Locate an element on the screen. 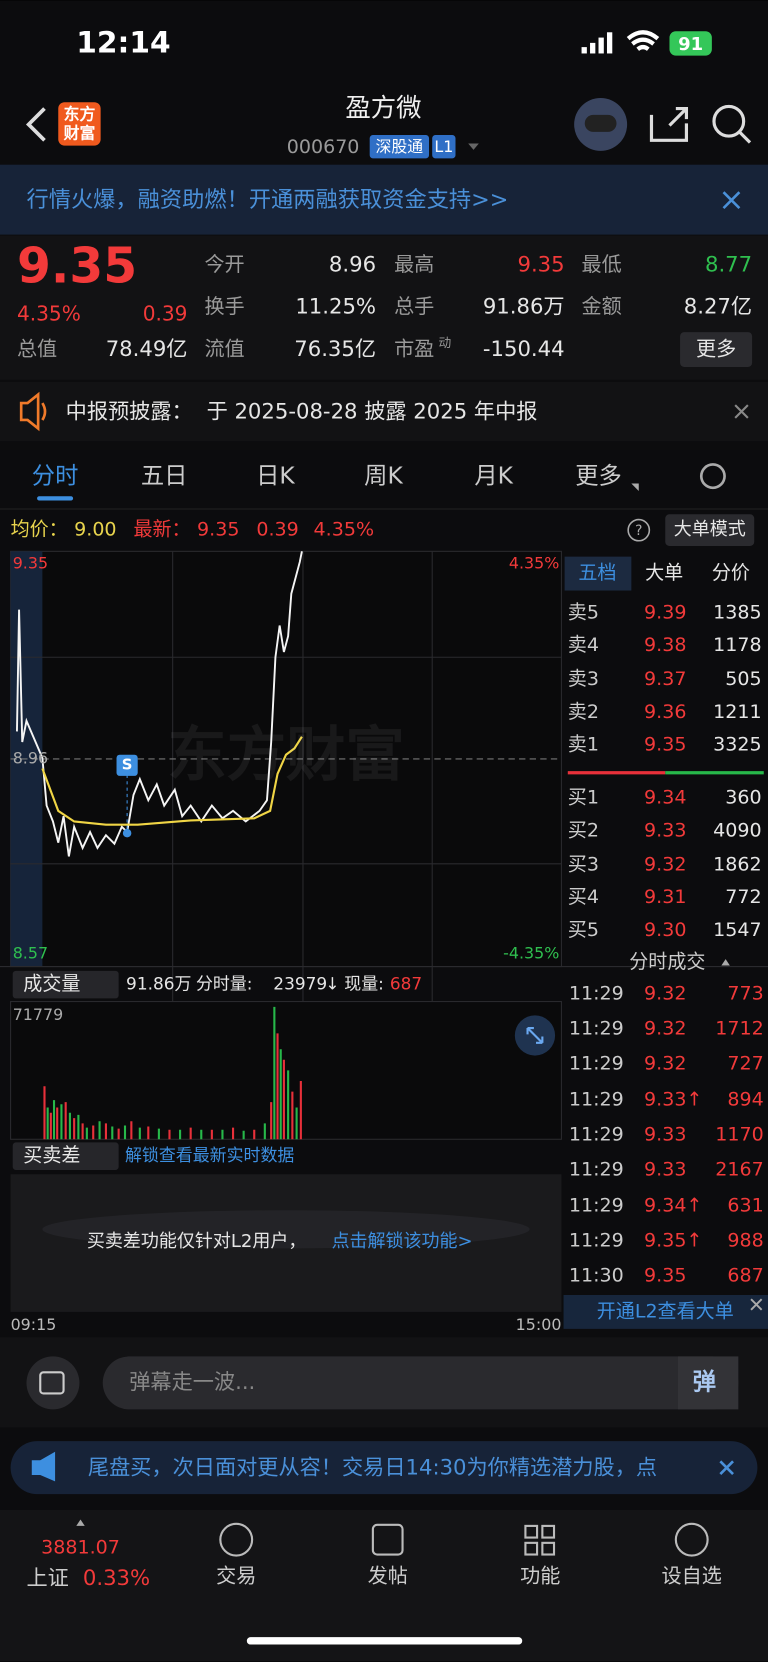 The height and width of the screenshot is (1662, 768). battery-level: 91 is located at coordinates (690, 44).